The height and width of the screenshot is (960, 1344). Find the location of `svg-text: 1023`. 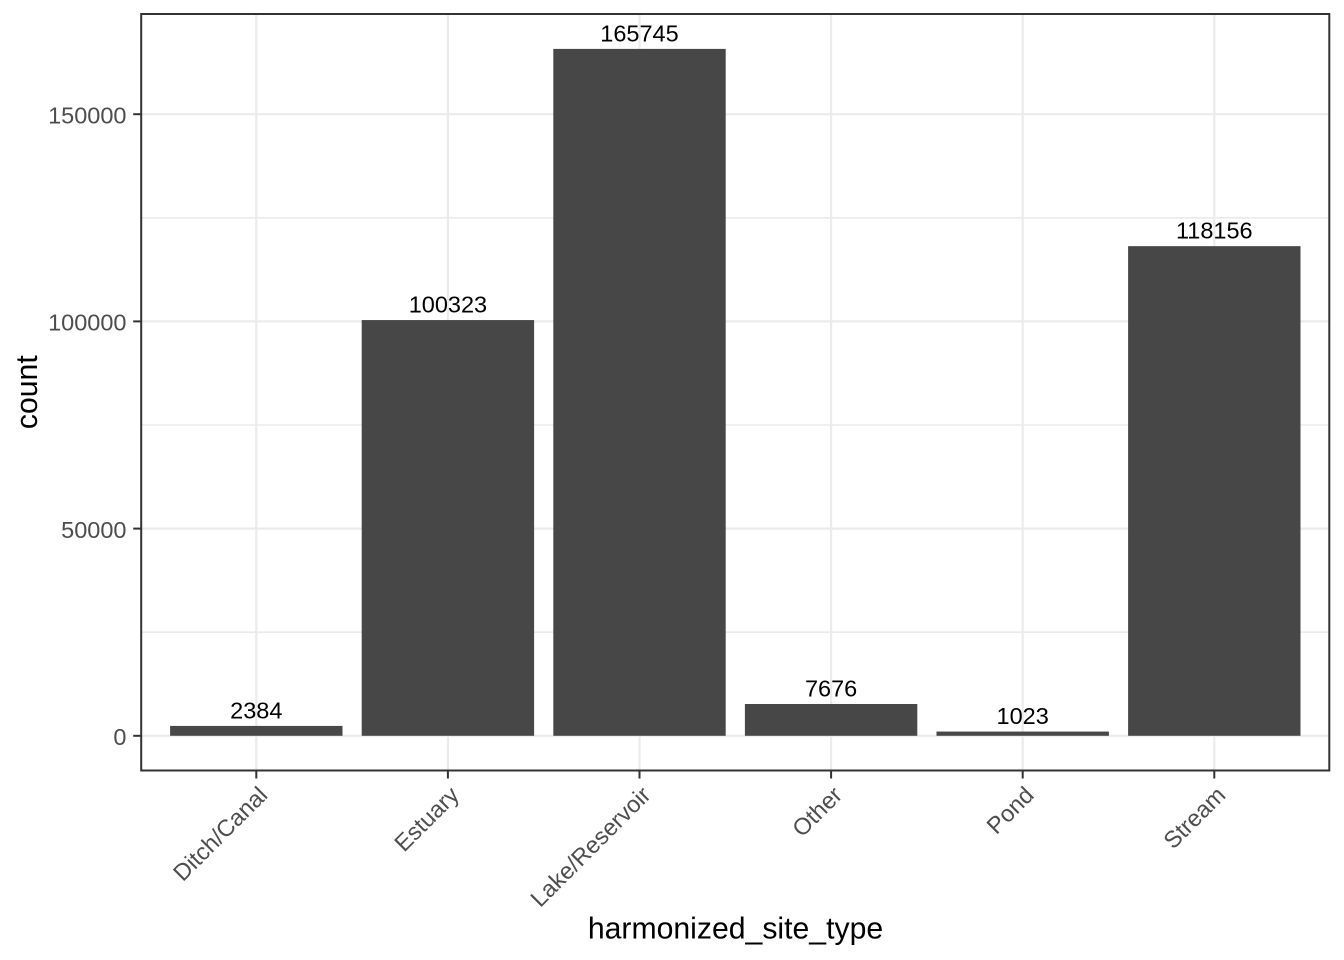

svg-text: 1023 is located at coordinates (1023, 716).